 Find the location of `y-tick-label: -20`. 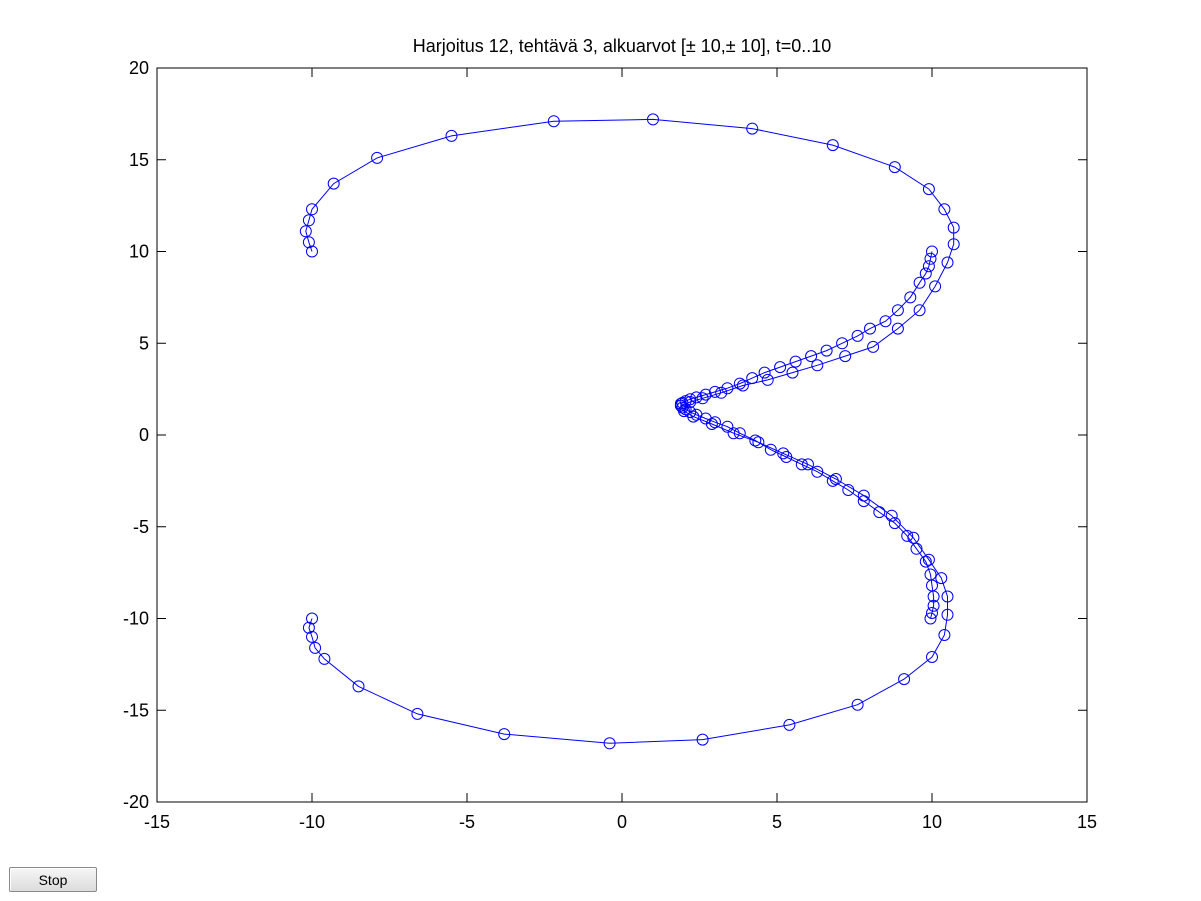

y-tick-label: -20 is located at coordinates (136, 802).